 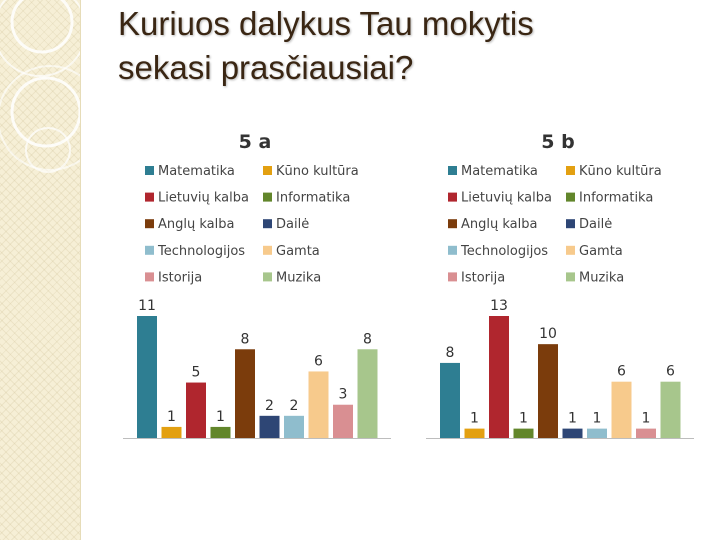 I want to click on chart-5a-legend-muzika: Muzika, so click(x=298, y=277).